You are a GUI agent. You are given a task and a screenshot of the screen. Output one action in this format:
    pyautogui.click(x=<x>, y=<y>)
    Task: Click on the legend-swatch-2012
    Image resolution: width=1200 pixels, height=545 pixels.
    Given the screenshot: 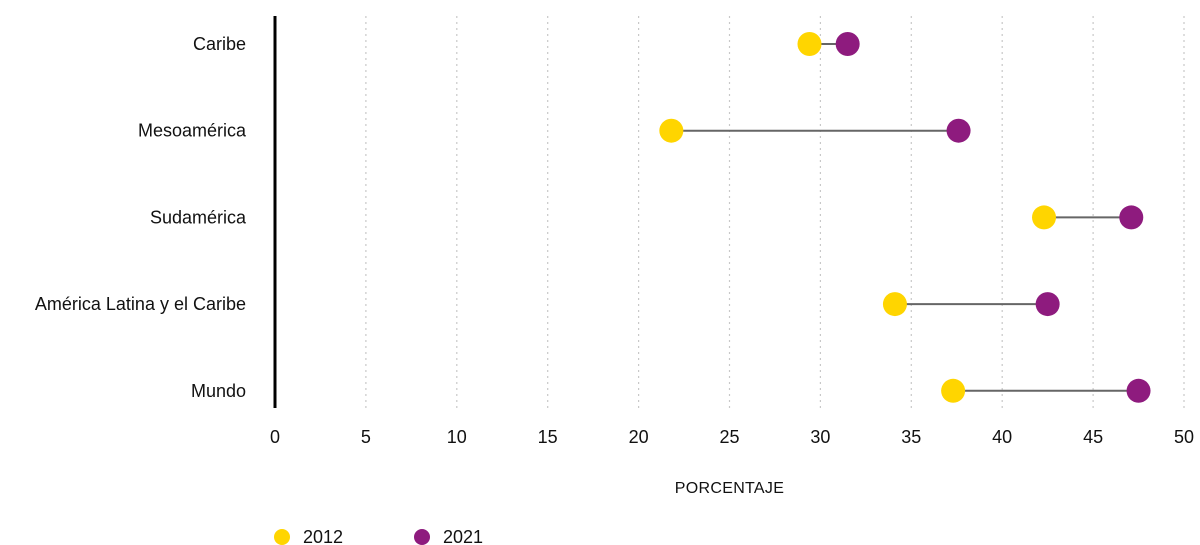 What is the action you would take?
    pyautogui.click(x=282, y=537)
    